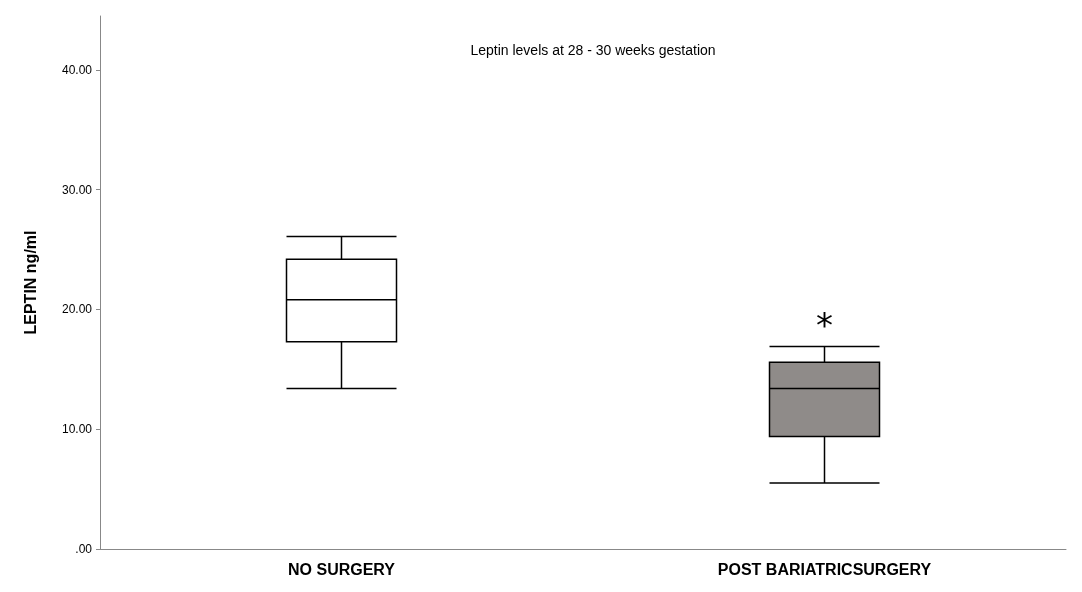 Image resolution: width=1082 pixels, height=592 pixels. I want to click on annotation: *, so click(824, 324).